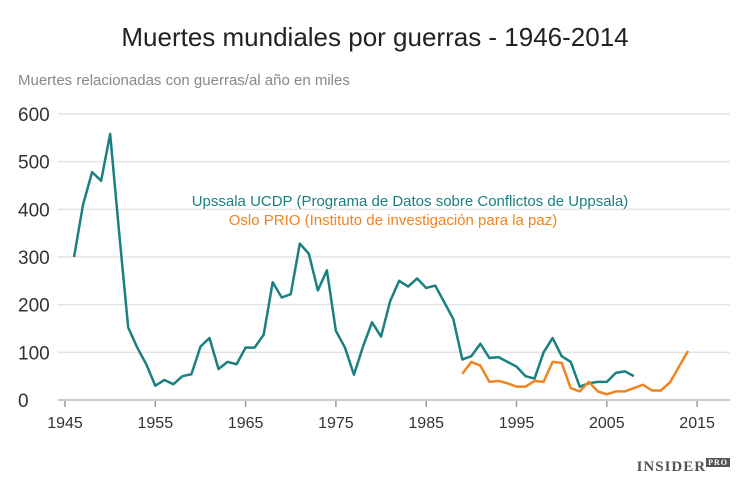  Describe the element at coordinates (34, 353) in the screenshot. I see `y-tick-label: 100` at that location.